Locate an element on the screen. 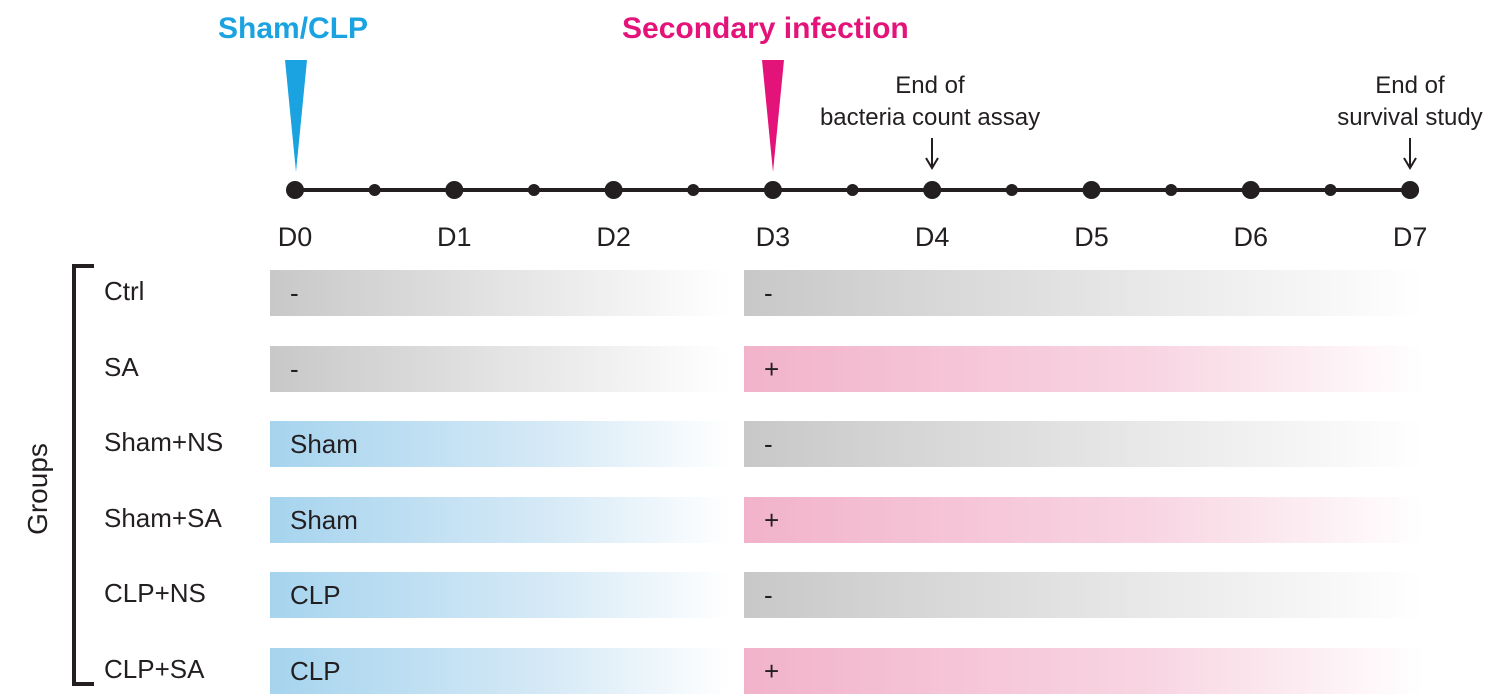  survival-endpoint-arrow-icon is located at coordinates (1410, 154).